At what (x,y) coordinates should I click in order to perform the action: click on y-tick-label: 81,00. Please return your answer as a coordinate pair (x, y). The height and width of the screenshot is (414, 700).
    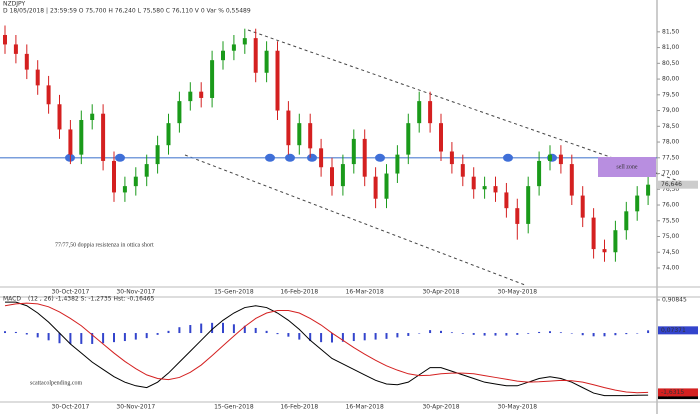
    Looking at the image, I should click on (670, 47).